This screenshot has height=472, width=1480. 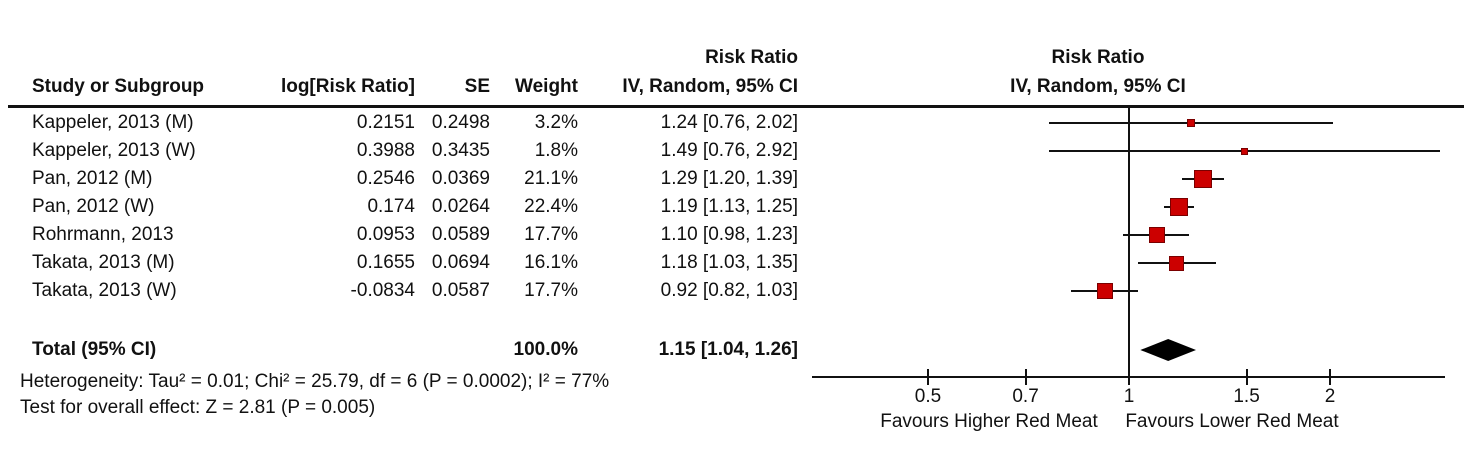 I want to click on favours-right-label: Favours Lower Red Meat, so click(x=1232, y=421).